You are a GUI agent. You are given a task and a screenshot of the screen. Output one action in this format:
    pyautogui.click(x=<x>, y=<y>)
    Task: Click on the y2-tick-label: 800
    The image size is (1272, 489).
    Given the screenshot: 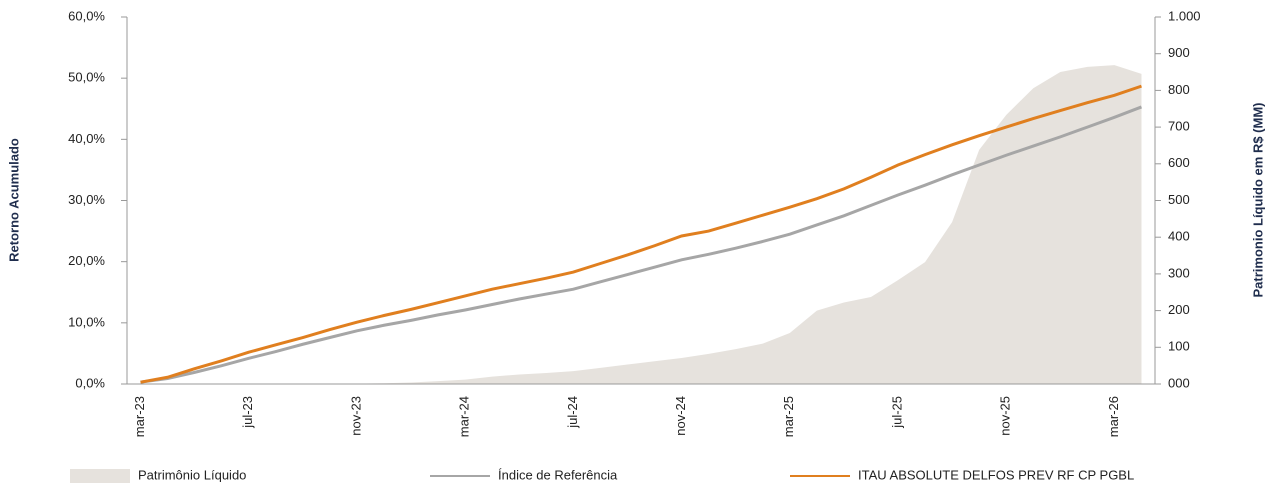 What is the action you would take?
    pyautogui.click(x=1179, y=89)
    